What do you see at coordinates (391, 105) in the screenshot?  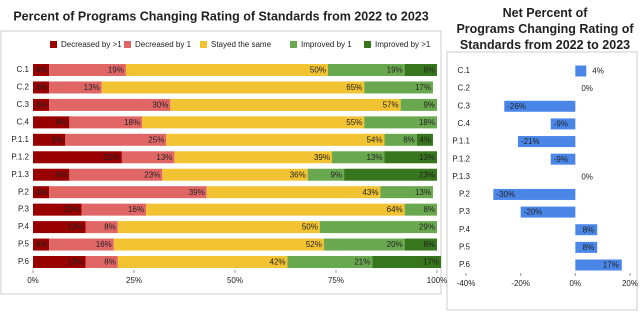 I see `value-label: 57%` at bounding box center [391, 105].